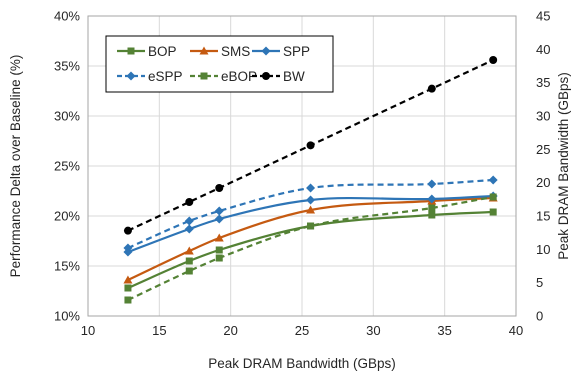 This screenshot has width=580, height=378. Describe the element at coordinates (563, 166) in the screenshot. I see `y2-axis-title: Peak DRAM Bandwidth (GBps)` at that location.